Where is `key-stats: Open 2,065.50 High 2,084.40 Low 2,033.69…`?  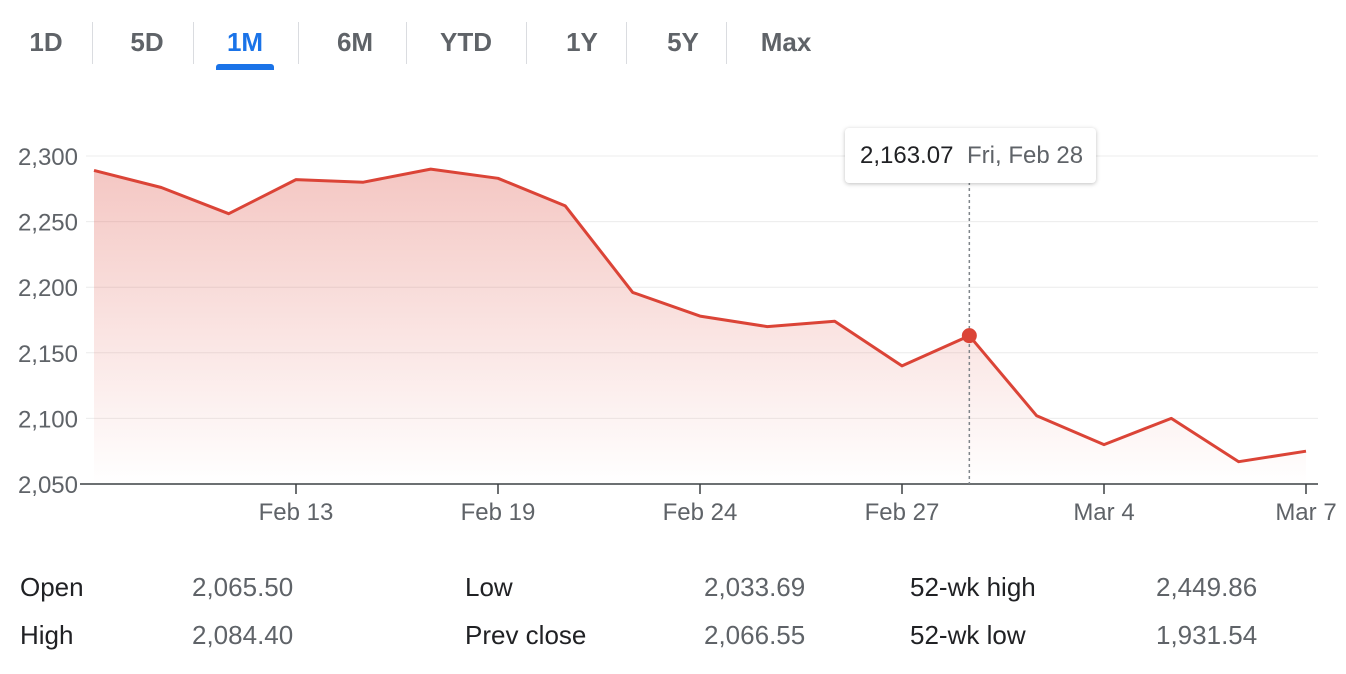 key-stats: Open 2,065.50 High 2,084.40 Low 2,033.69… is located at coordinates (673, 620).